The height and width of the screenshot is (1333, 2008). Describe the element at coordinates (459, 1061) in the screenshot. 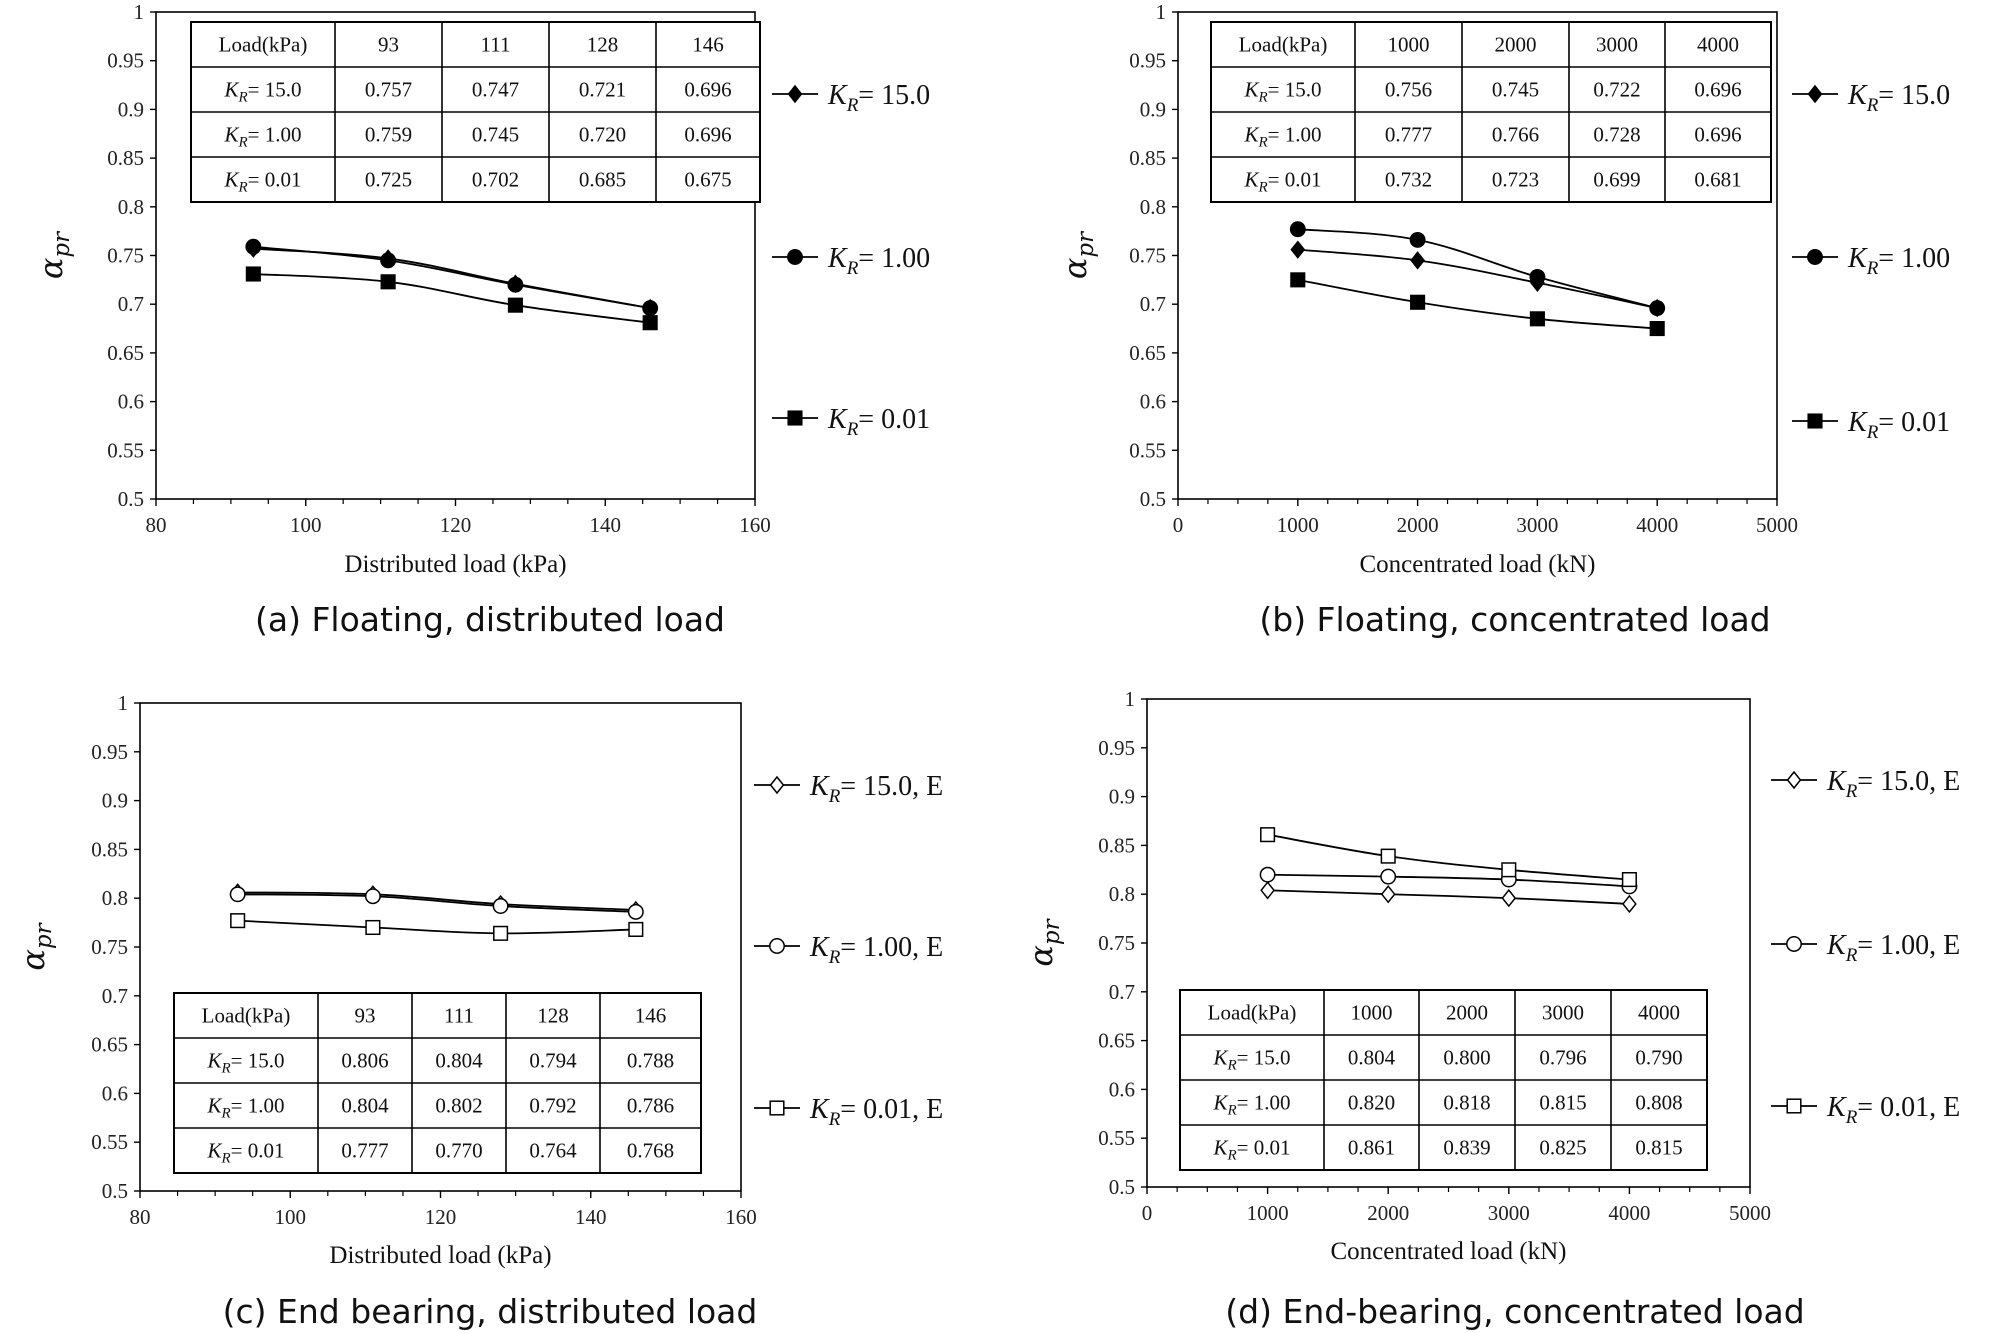

I see `table-cell: 0.804` at that location.